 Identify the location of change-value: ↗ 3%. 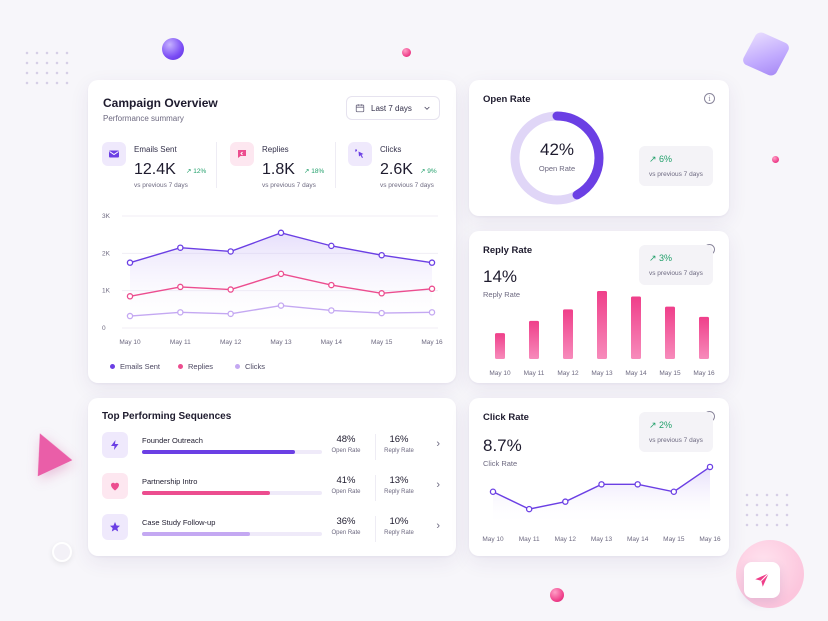
(661, 258).